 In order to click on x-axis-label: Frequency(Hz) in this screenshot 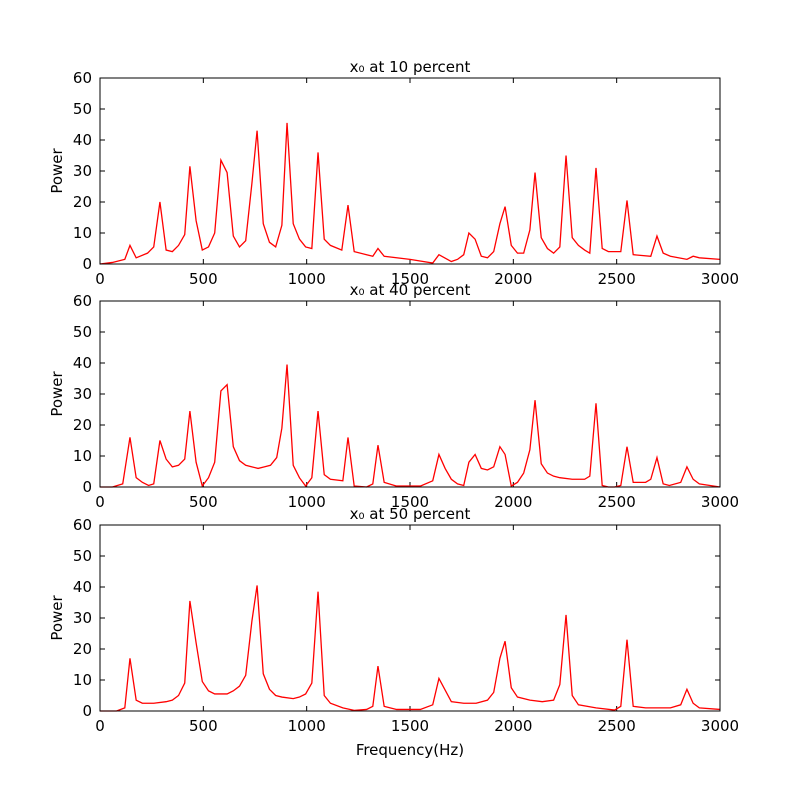, I will do `click(410, 750)`.